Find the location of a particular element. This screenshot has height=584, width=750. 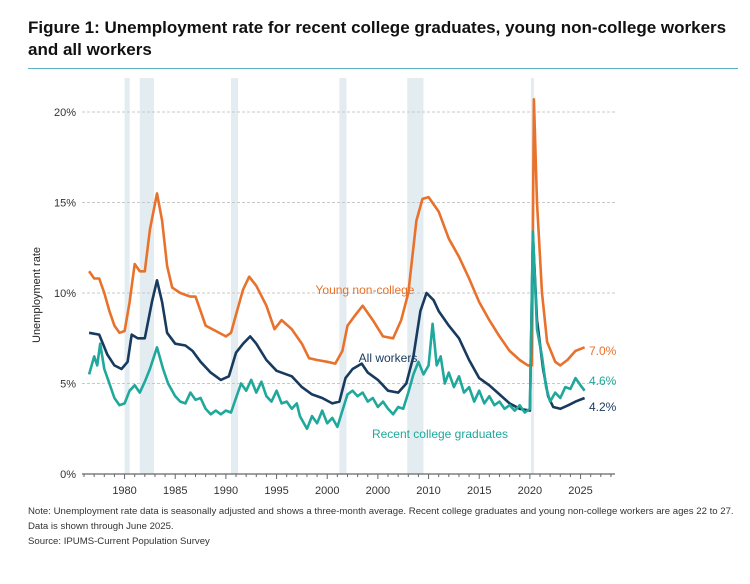

title-divider is located at coordinates (383, 68).